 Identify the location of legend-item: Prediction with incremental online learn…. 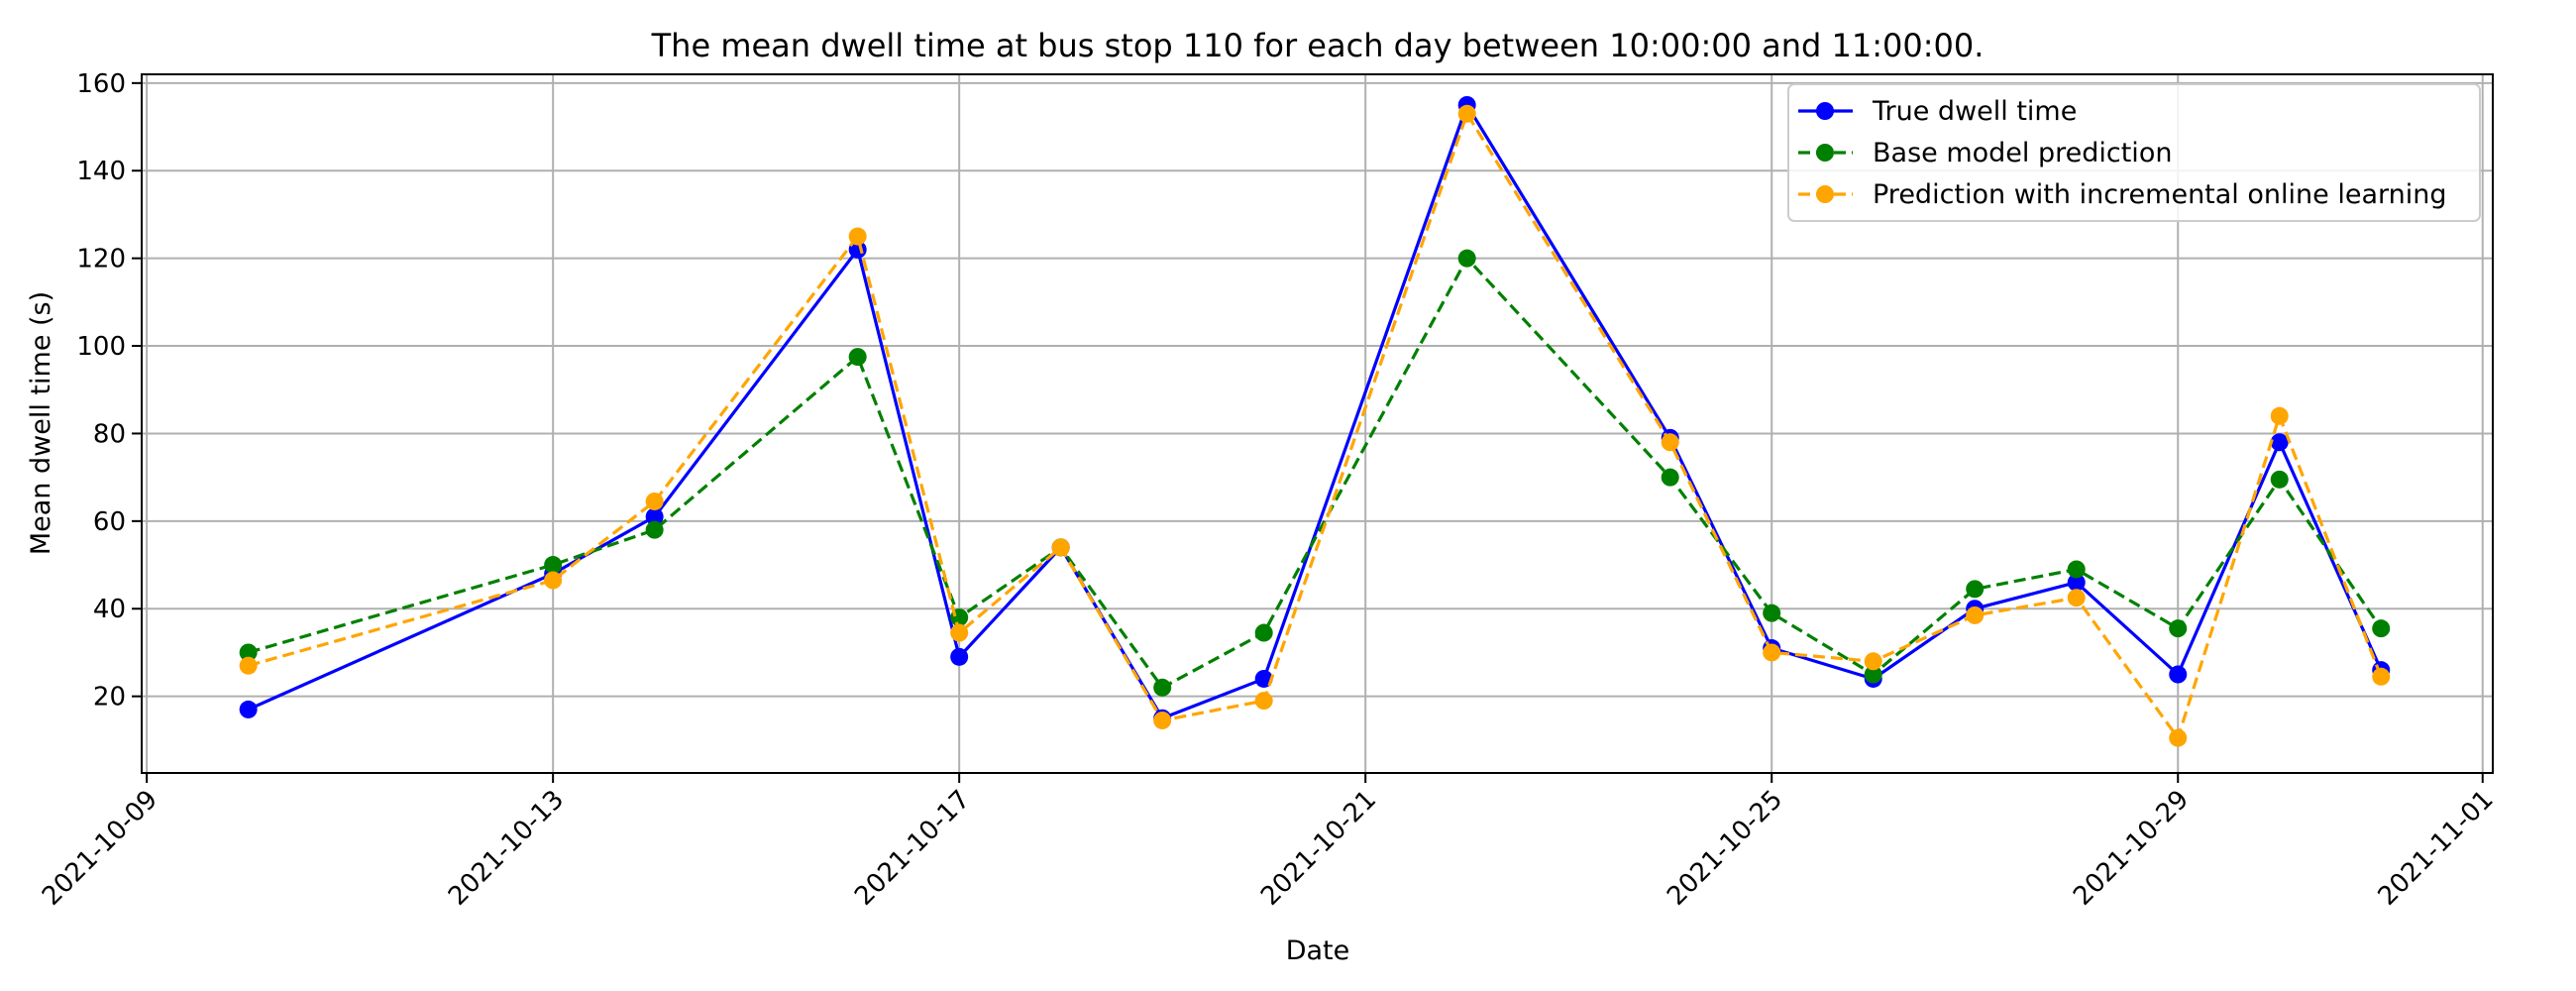
(2122, 194).